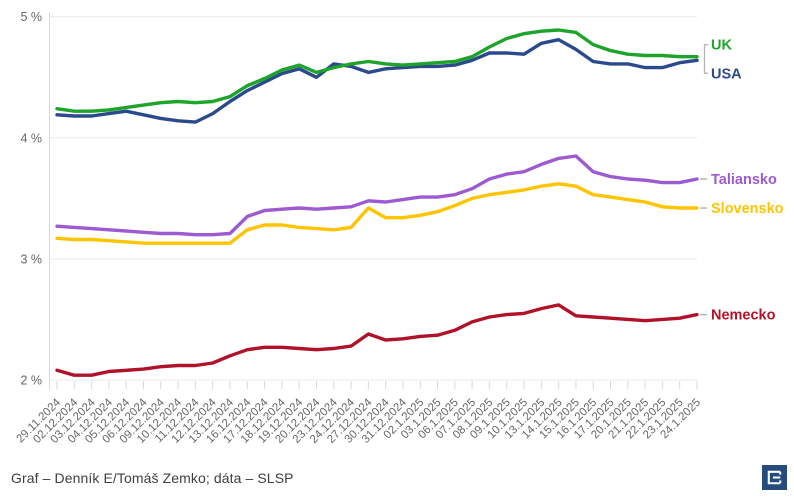  Describe the element at coordinates (747, 209) in the screenshot. I see `svg-text: Slovensko` at that location.